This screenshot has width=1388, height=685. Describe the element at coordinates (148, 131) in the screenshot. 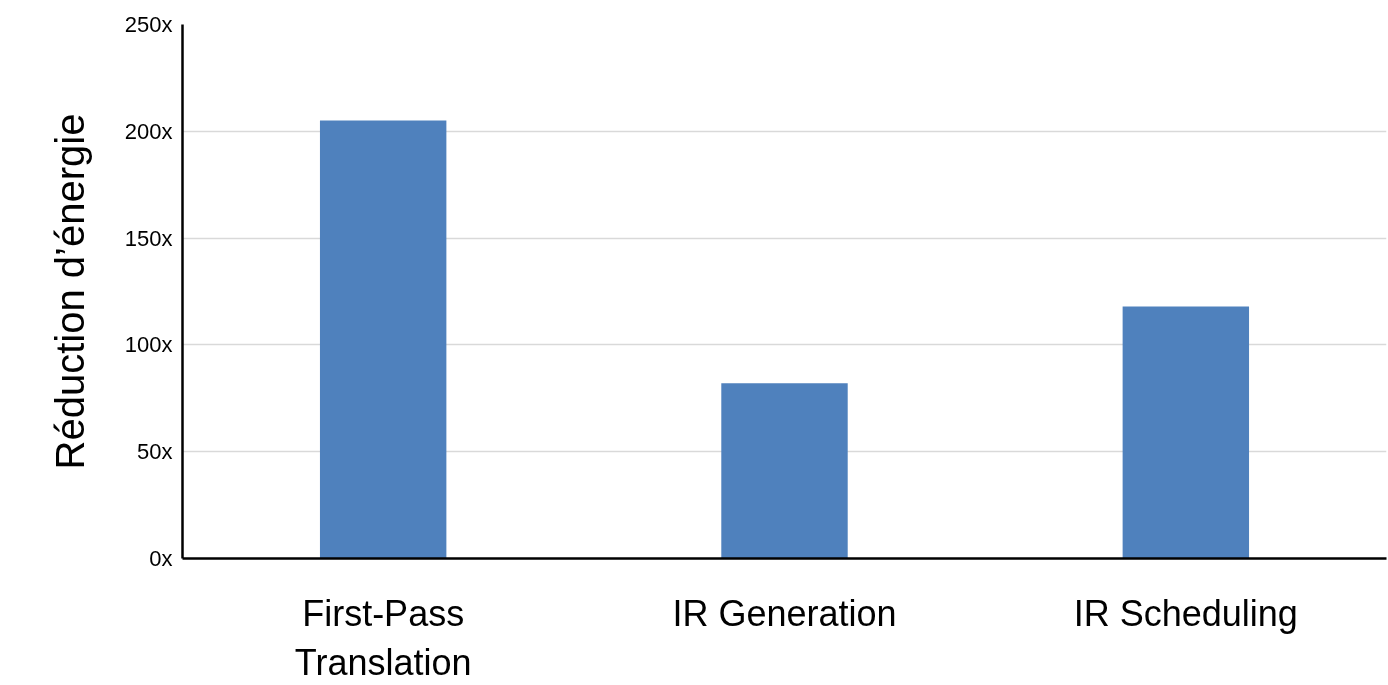

I see `y-tick-label: 200x` at that location.